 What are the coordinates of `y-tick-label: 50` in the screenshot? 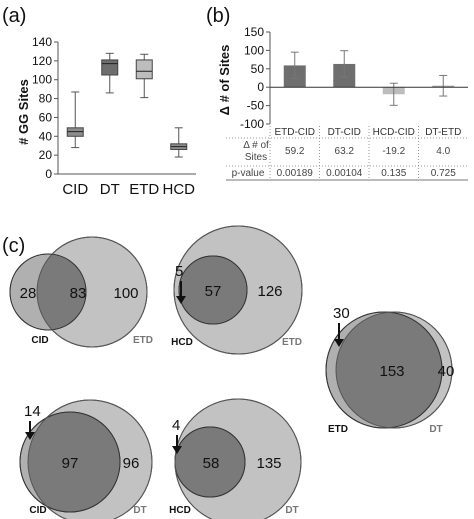 It's located at (258, 69).